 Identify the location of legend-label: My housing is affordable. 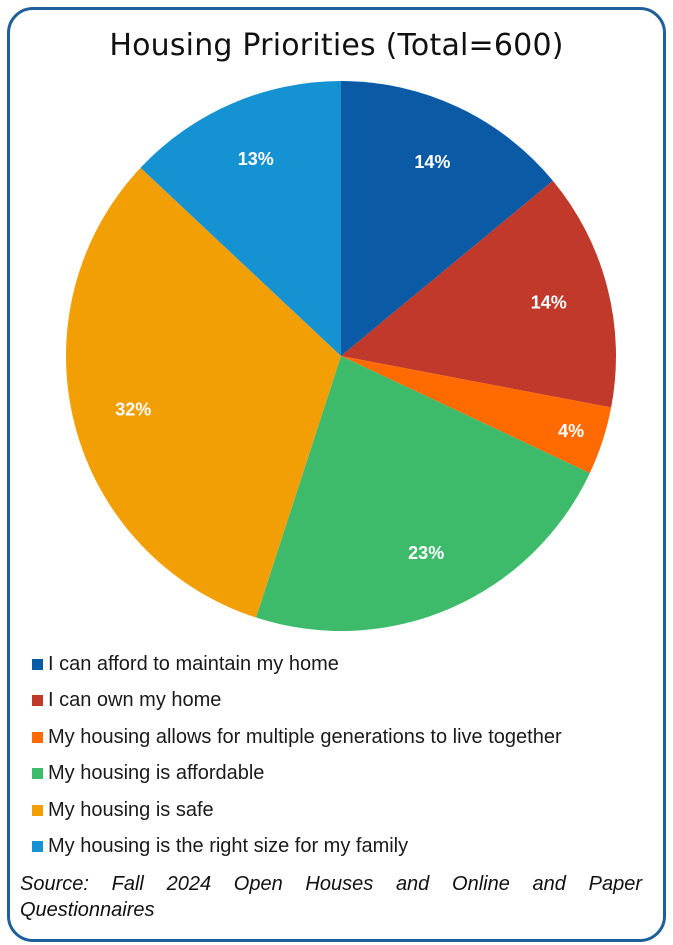
(156, 773).